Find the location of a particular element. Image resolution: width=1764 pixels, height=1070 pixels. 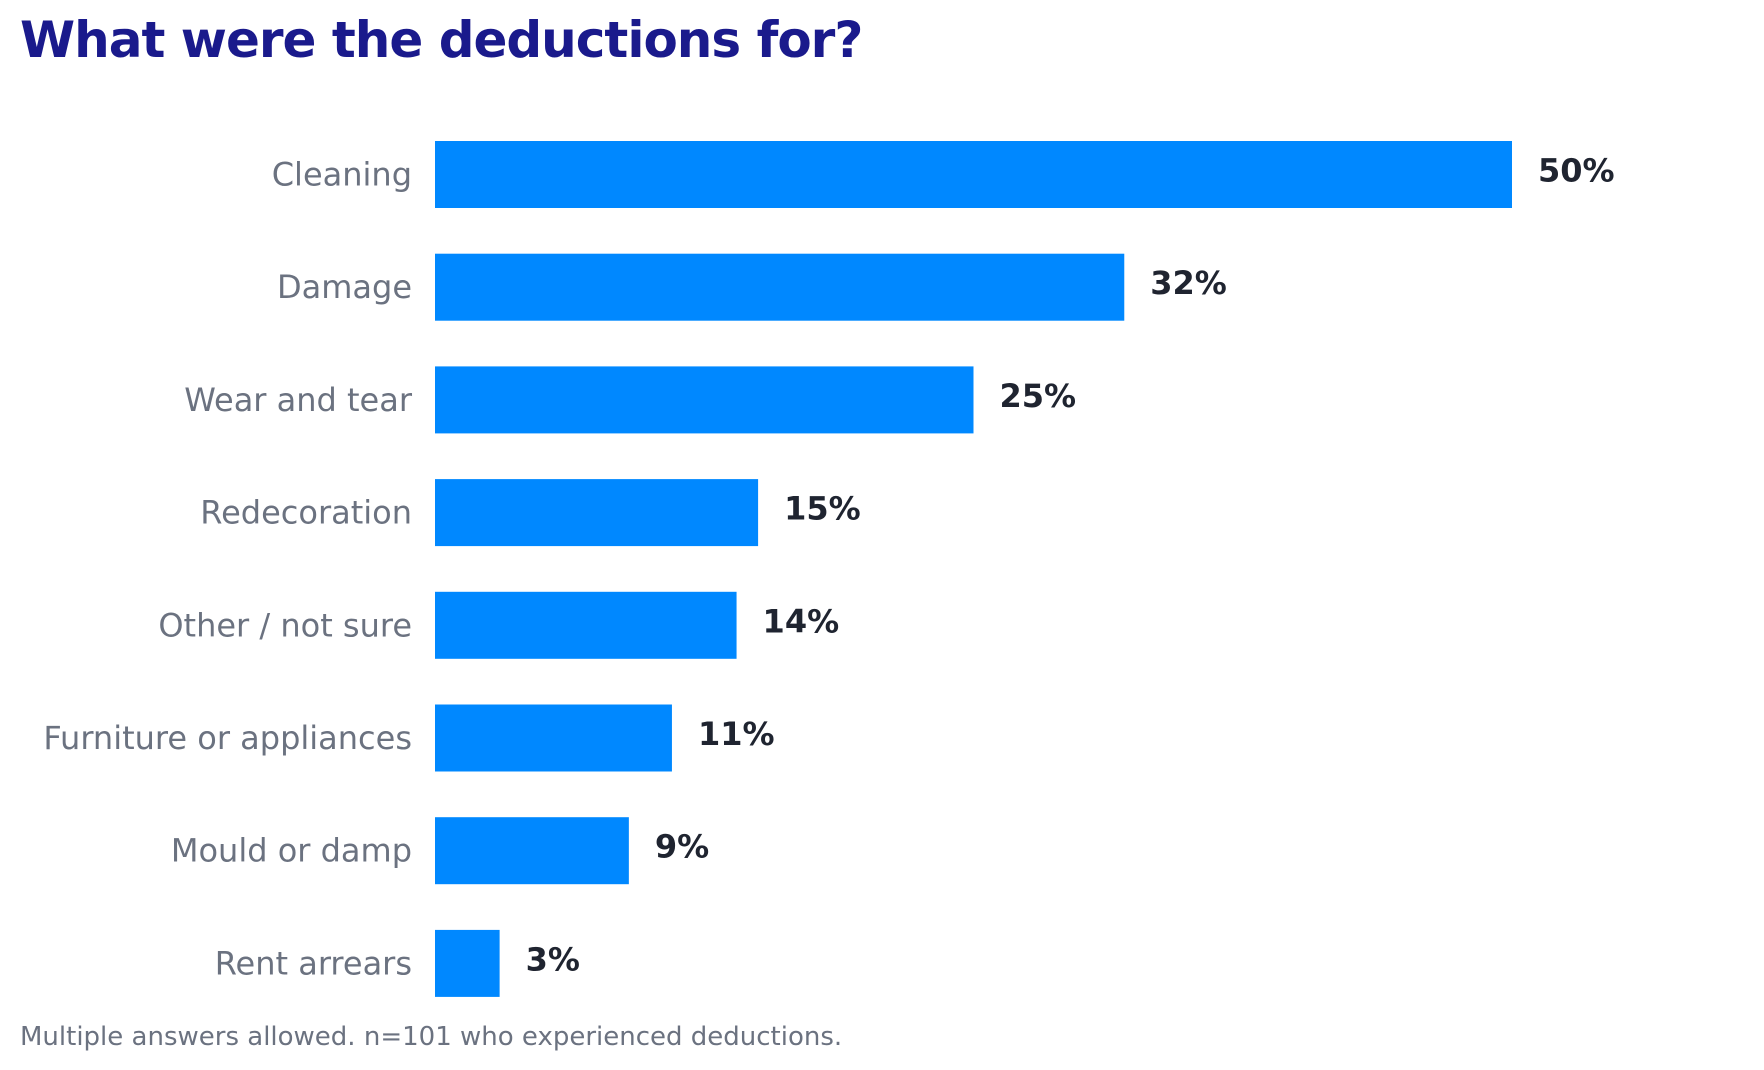

value-label: 50% is located at coordinates (1576, 171).